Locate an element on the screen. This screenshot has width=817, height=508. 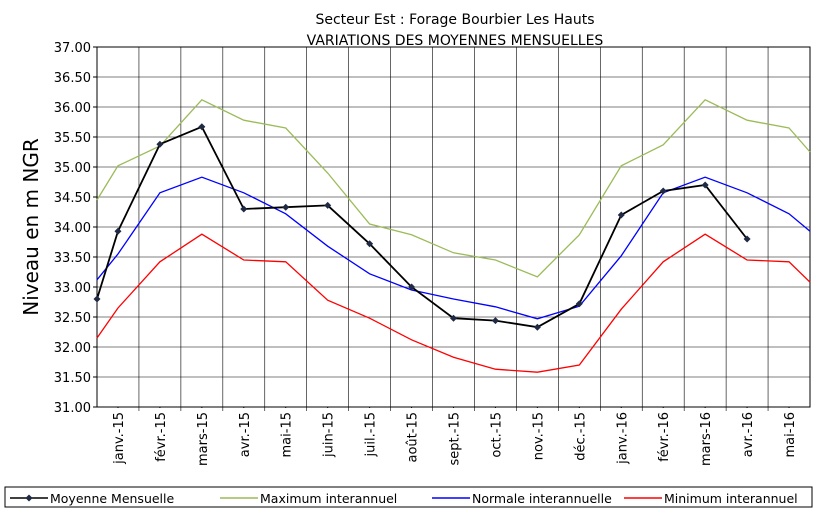
legend-label: Minimum interannuel is located at coordinates (731, 498).